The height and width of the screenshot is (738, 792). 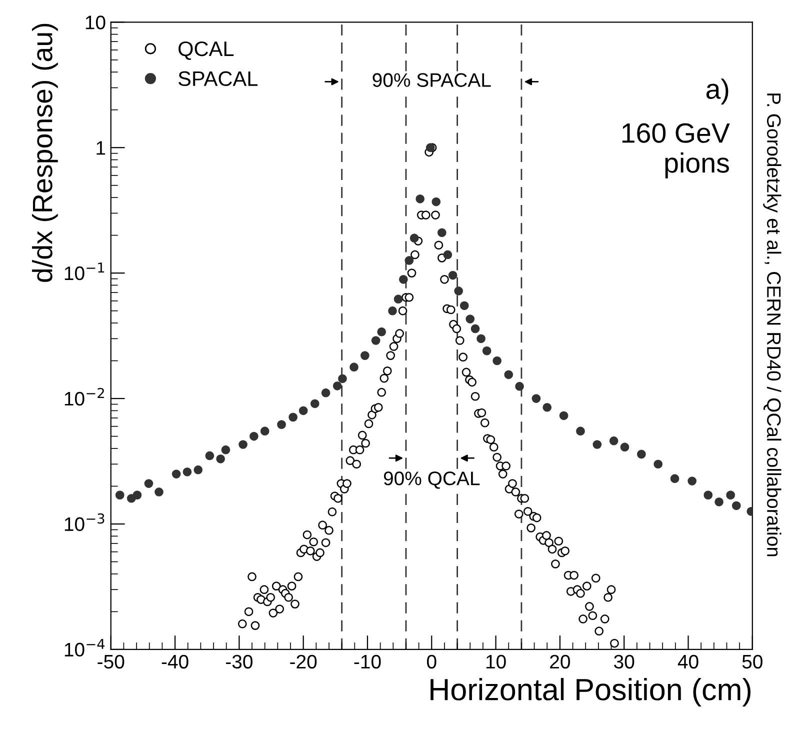 I want to click on y-tick-label: 10$^{−4}$, so click(x=84, y=647).